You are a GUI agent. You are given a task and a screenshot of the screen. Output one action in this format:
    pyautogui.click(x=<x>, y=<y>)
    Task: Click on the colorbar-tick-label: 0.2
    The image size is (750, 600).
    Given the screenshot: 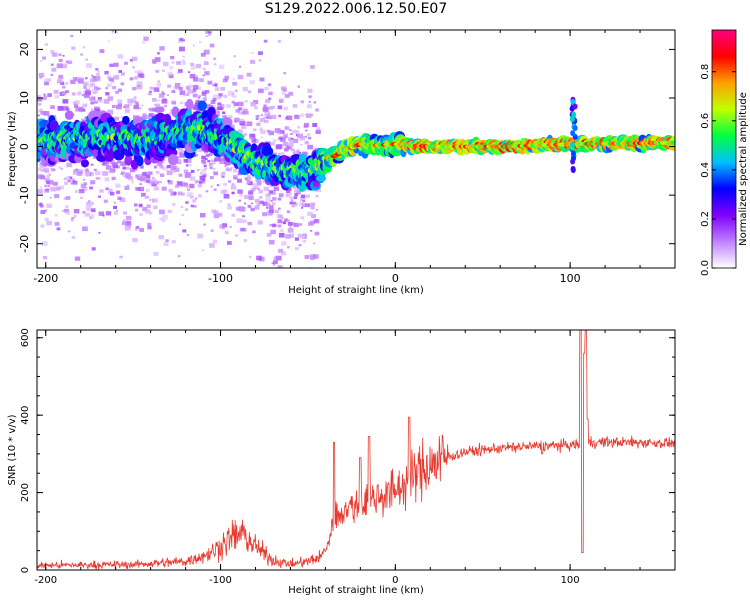 What is the action you would take?
    pyautogui.click(x=705, y=219)
    